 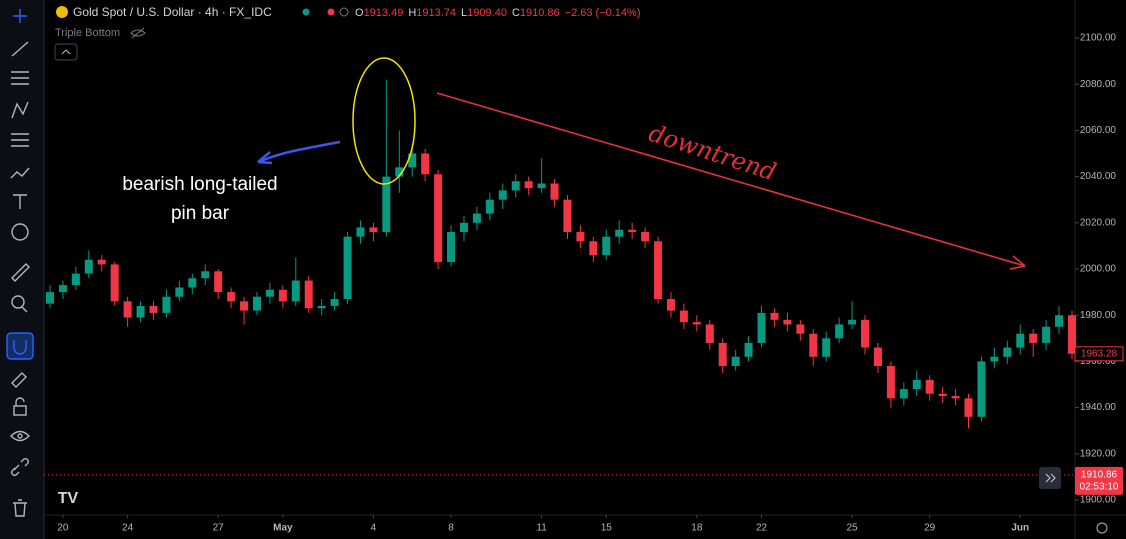 What do you see at coordinates (540, 13) in the screenshot?
I see `ohlc-value: 1910.86` at bounding box center [540, 13].